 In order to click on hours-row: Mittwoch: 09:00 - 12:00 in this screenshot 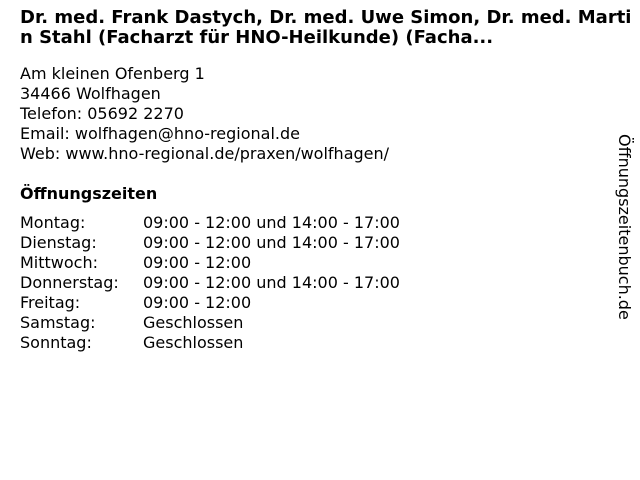, I will do `click(210, 263)`.